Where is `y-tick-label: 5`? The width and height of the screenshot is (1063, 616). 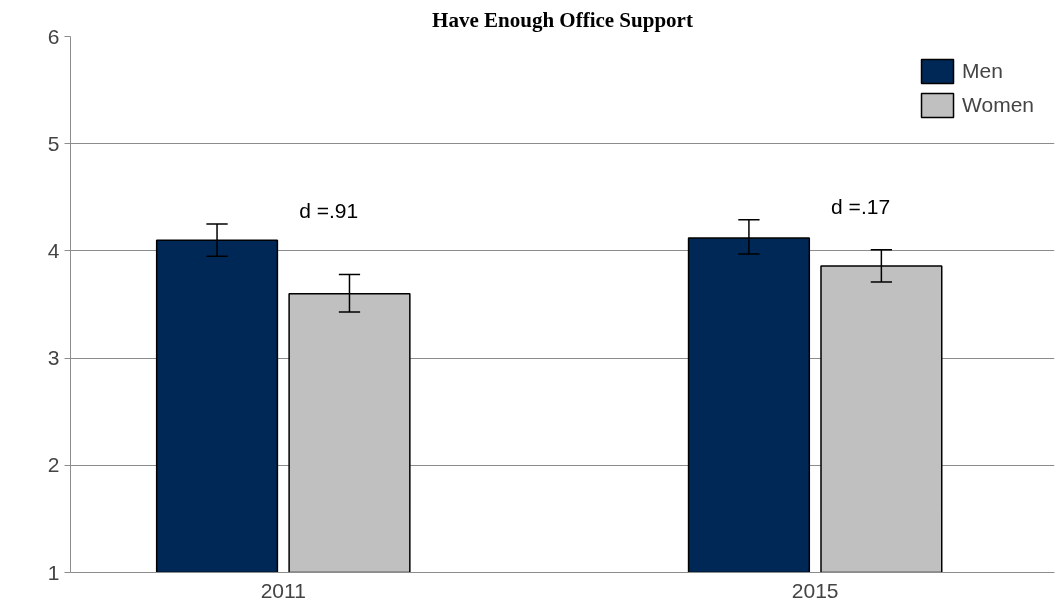 y-tick-label: 5 is located at coordinates (53, 143).